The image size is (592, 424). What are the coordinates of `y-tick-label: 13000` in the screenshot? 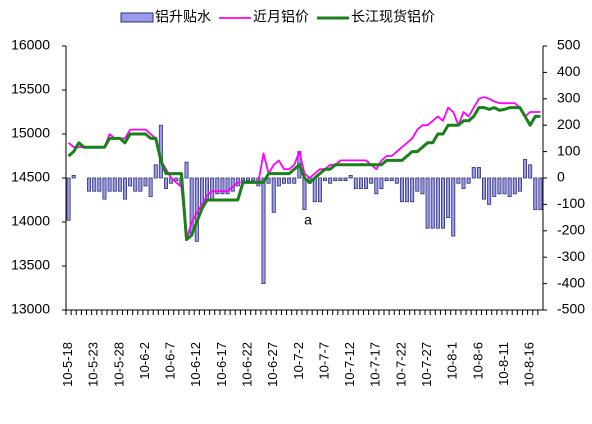 It's located at (30, 309).